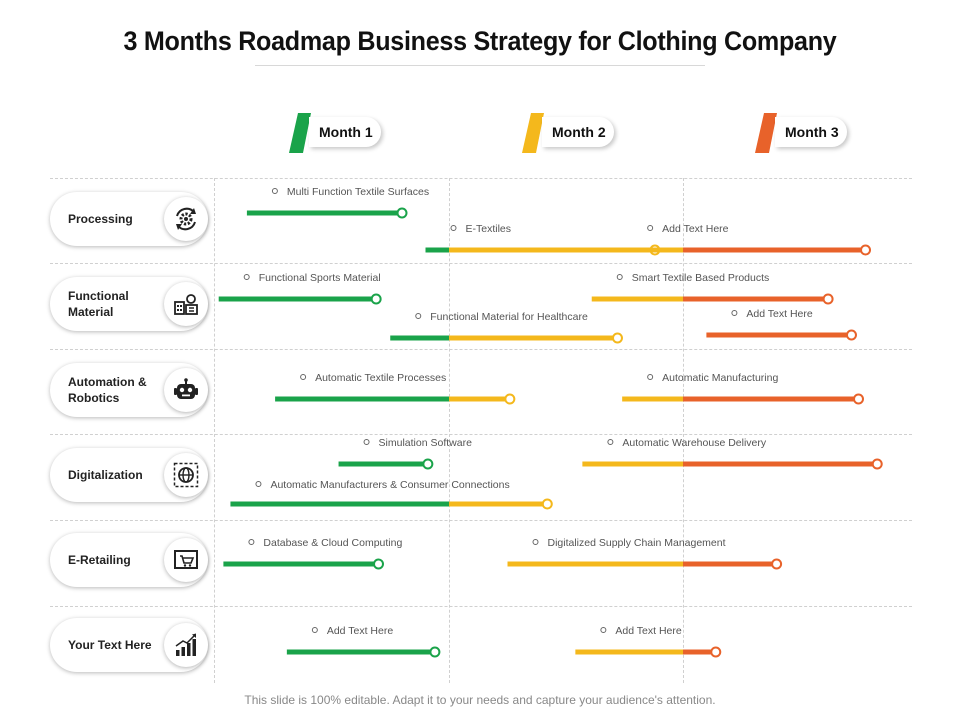  I want to click on month-label: Month 2, so click(578, 132).